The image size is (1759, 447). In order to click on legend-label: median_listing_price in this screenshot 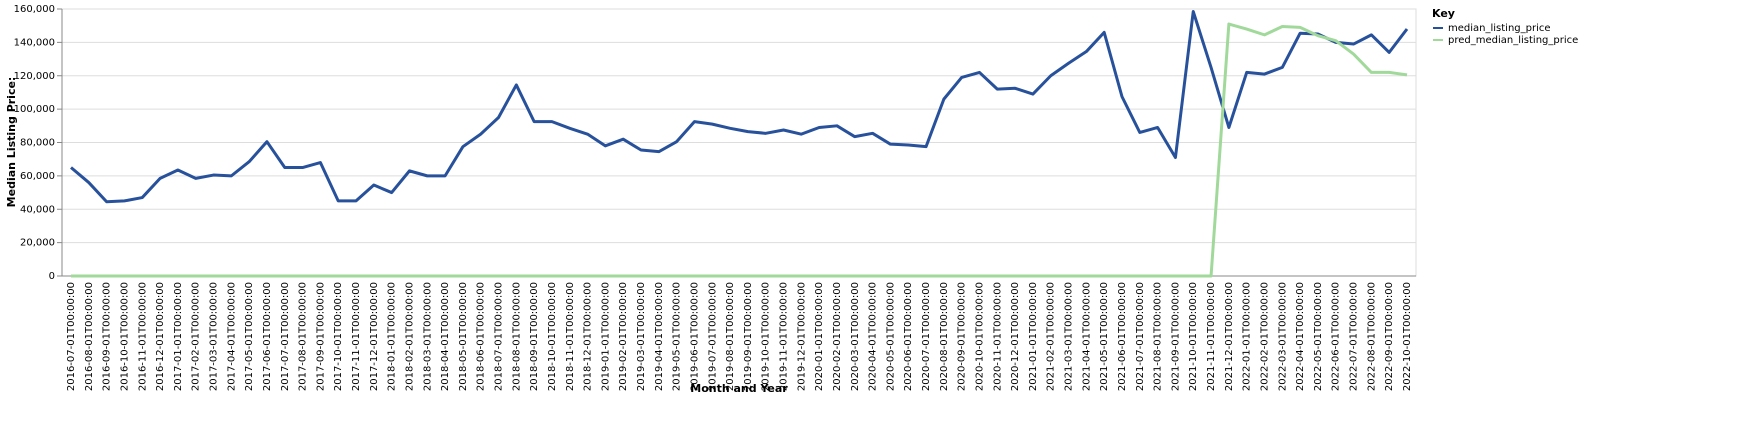, I will do `click(1499, 28)`.